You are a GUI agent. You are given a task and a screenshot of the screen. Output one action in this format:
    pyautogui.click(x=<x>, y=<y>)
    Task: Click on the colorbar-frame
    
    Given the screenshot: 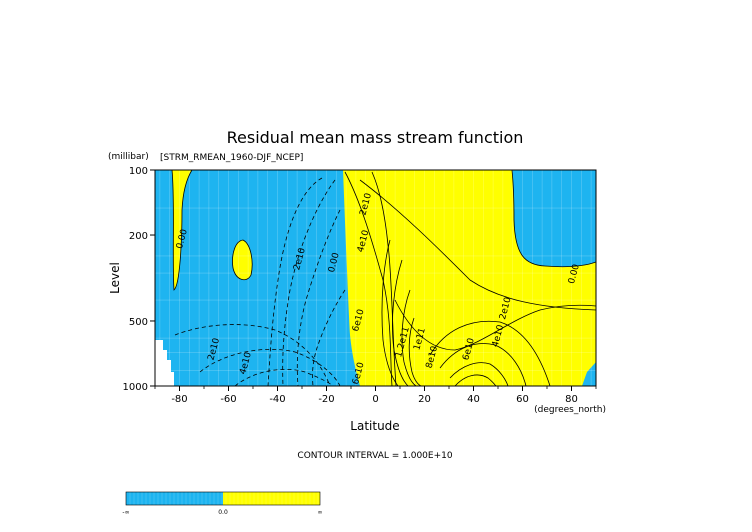 What is the action you would take?
    pyautogui.click(x=223, y=498)
    